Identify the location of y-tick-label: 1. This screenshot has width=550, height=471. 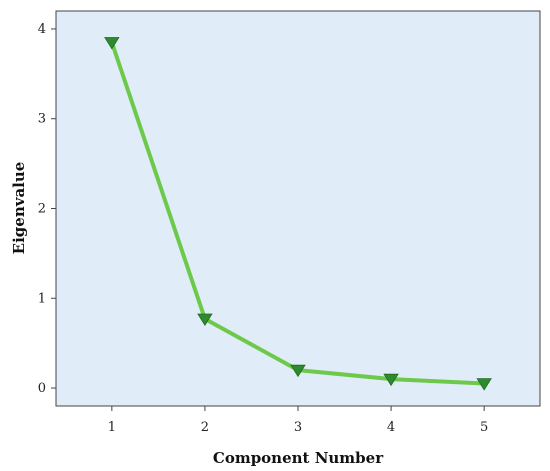
(42, 298).